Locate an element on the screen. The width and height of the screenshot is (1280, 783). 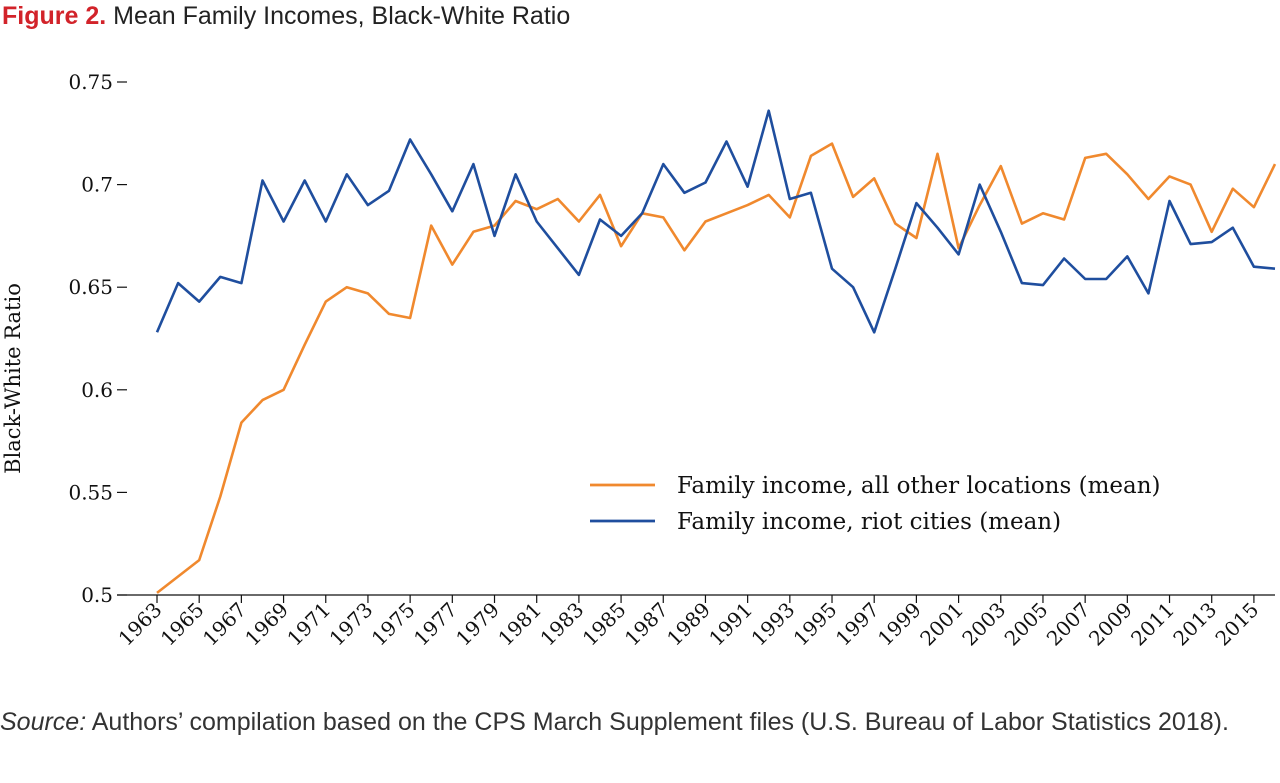
y-tick-label: 0.6 is located at coordinates (97, 390).